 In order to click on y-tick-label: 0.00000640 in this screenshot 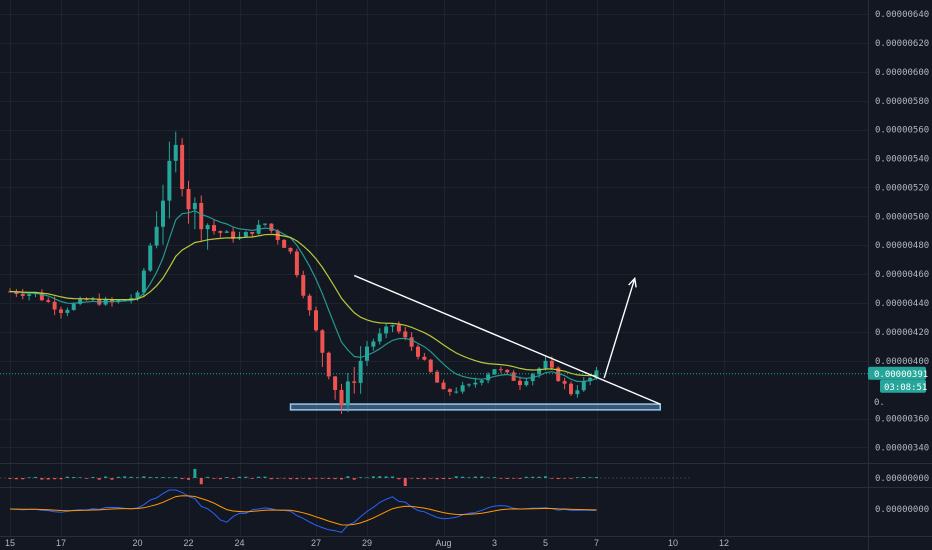, I will do `click(902, 15)`.